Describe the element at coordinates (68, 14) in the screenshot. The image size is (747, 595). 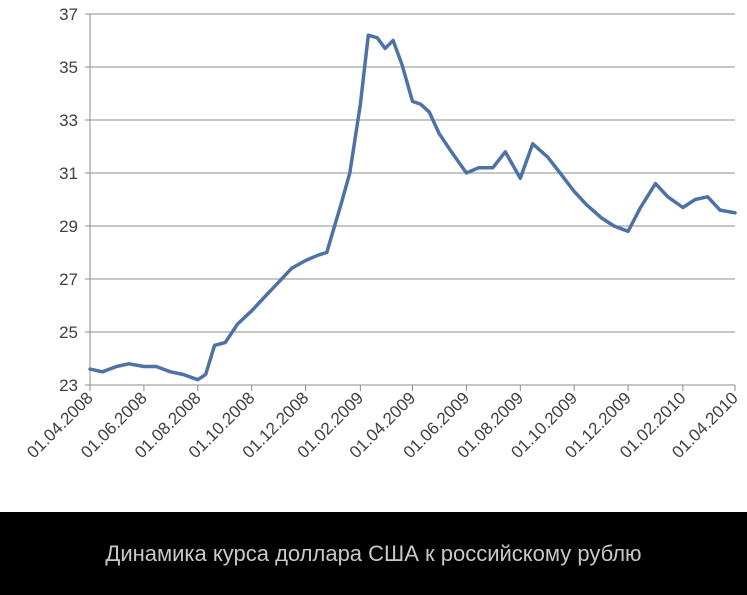
I see `y-tick-label: 37` at that location.